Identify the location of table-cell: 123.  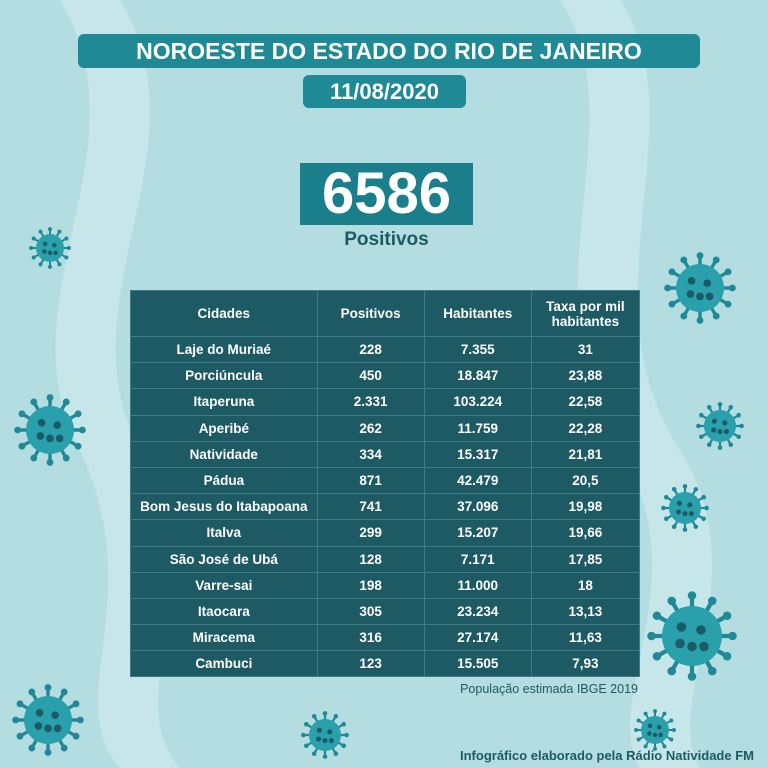
(370, 664).